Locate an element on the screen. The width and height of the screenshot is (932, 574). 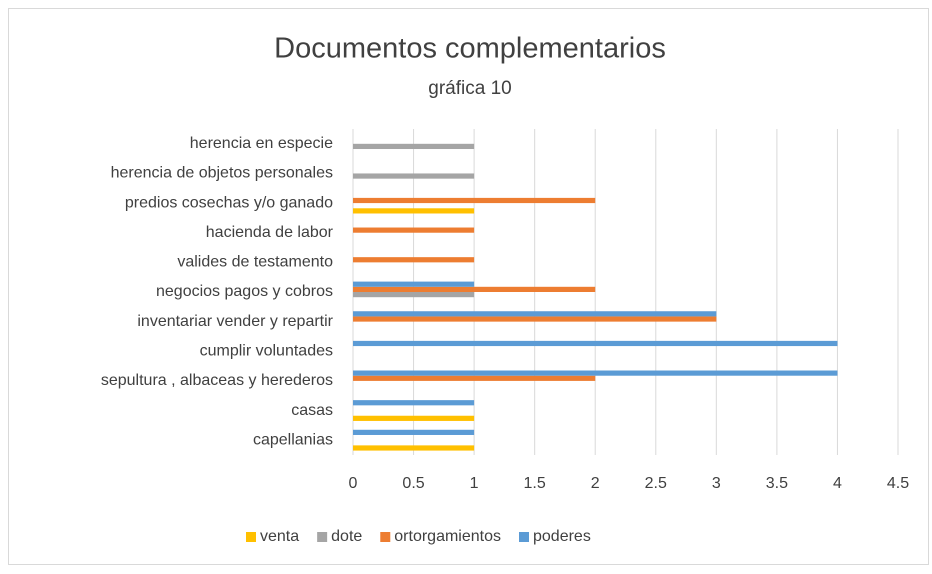
y-tick-label: sepultura , albaceas y herederos is located at coordinates (217, 380).